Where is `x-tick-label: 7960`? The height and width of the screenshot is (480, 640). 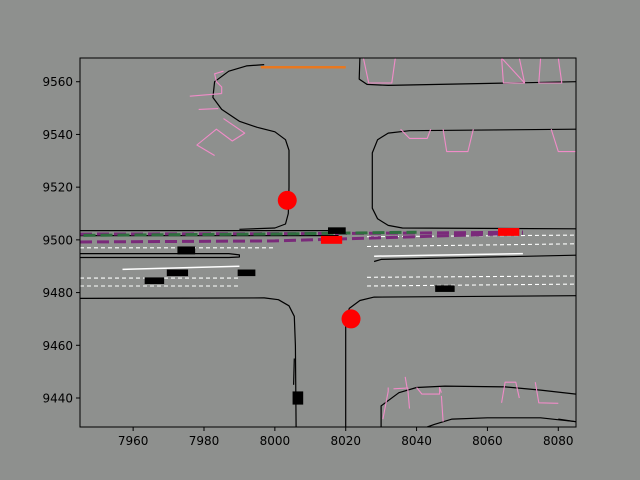
x-tick-label: 7960 is located at coordinates (133, 441).